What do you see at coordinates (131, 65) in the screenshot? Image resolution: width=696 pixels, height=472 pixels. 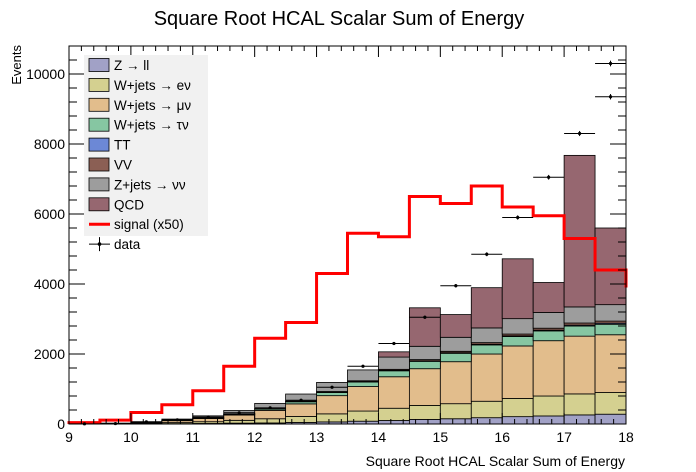 I see `legend-label: Z → ll` at bounding box center [131, 65].